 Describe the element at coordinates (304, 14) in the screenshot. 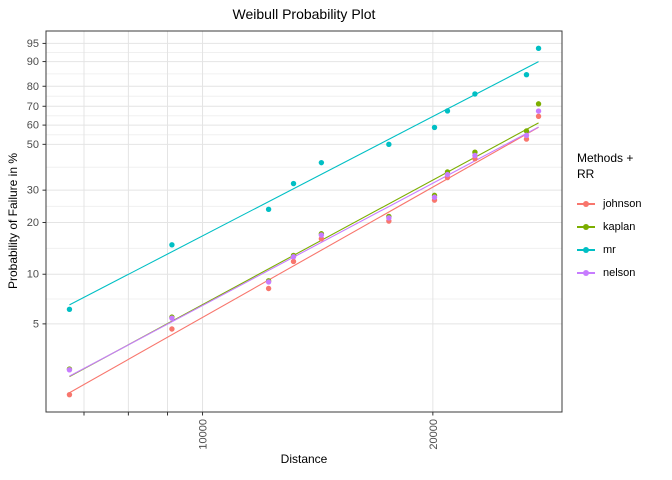

I see `plot-title: Weibull Probability Plot` at that location.